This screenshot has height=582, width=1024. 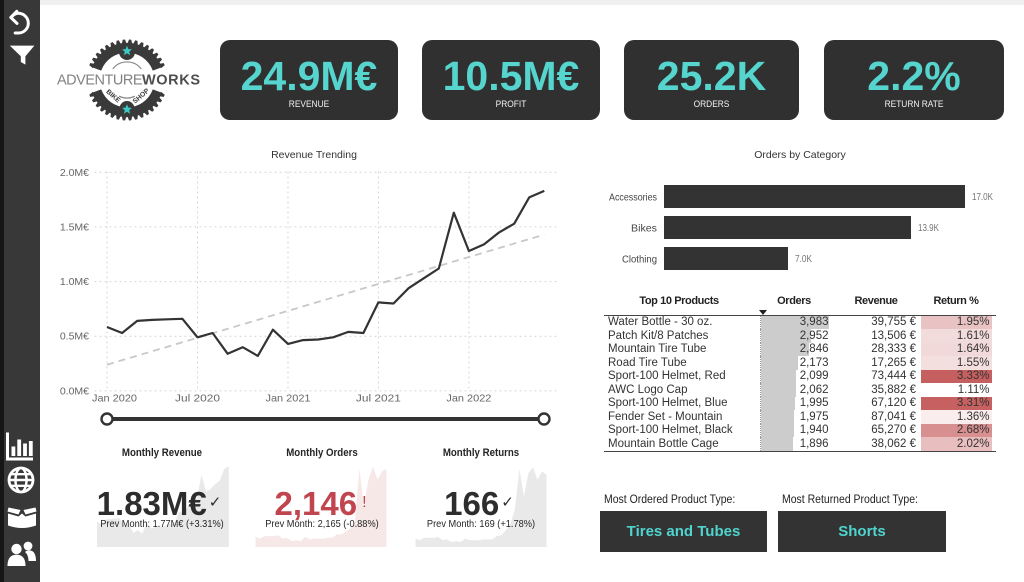 I want to click on svg-text: 2.0M€, so click(x=74, y=173).